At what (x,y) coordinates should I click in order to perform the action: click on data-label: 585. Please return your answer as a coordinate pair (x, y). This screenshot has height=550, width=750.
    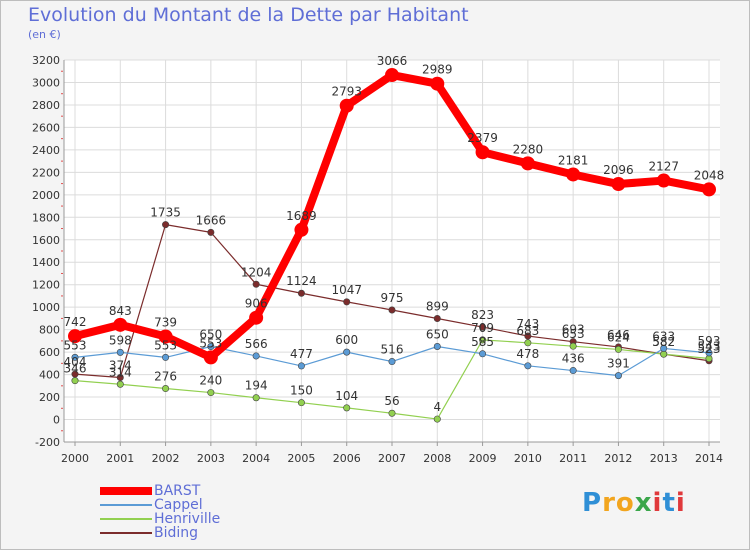
    Looking at the image, I should click on (482, 342).